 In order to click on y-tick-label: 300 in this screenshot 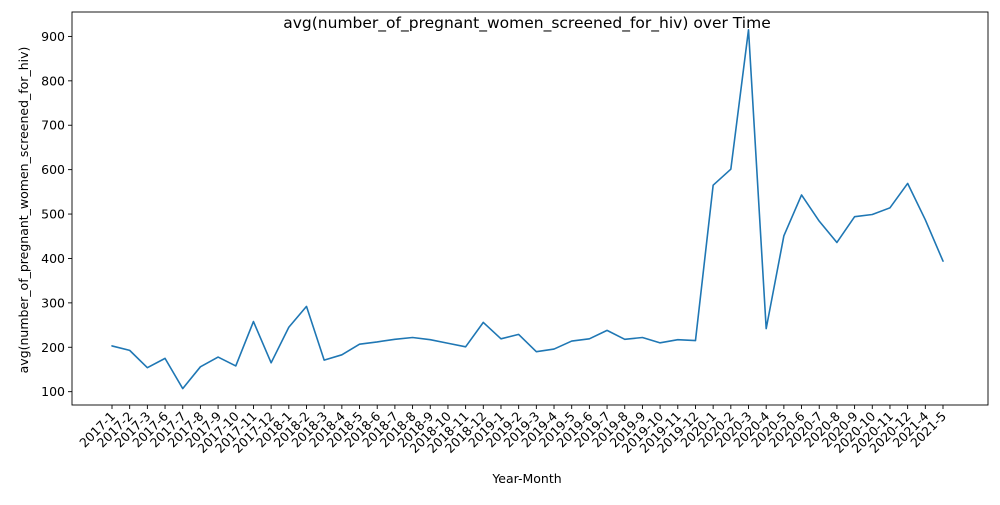, I will do `click(53, 302)`.